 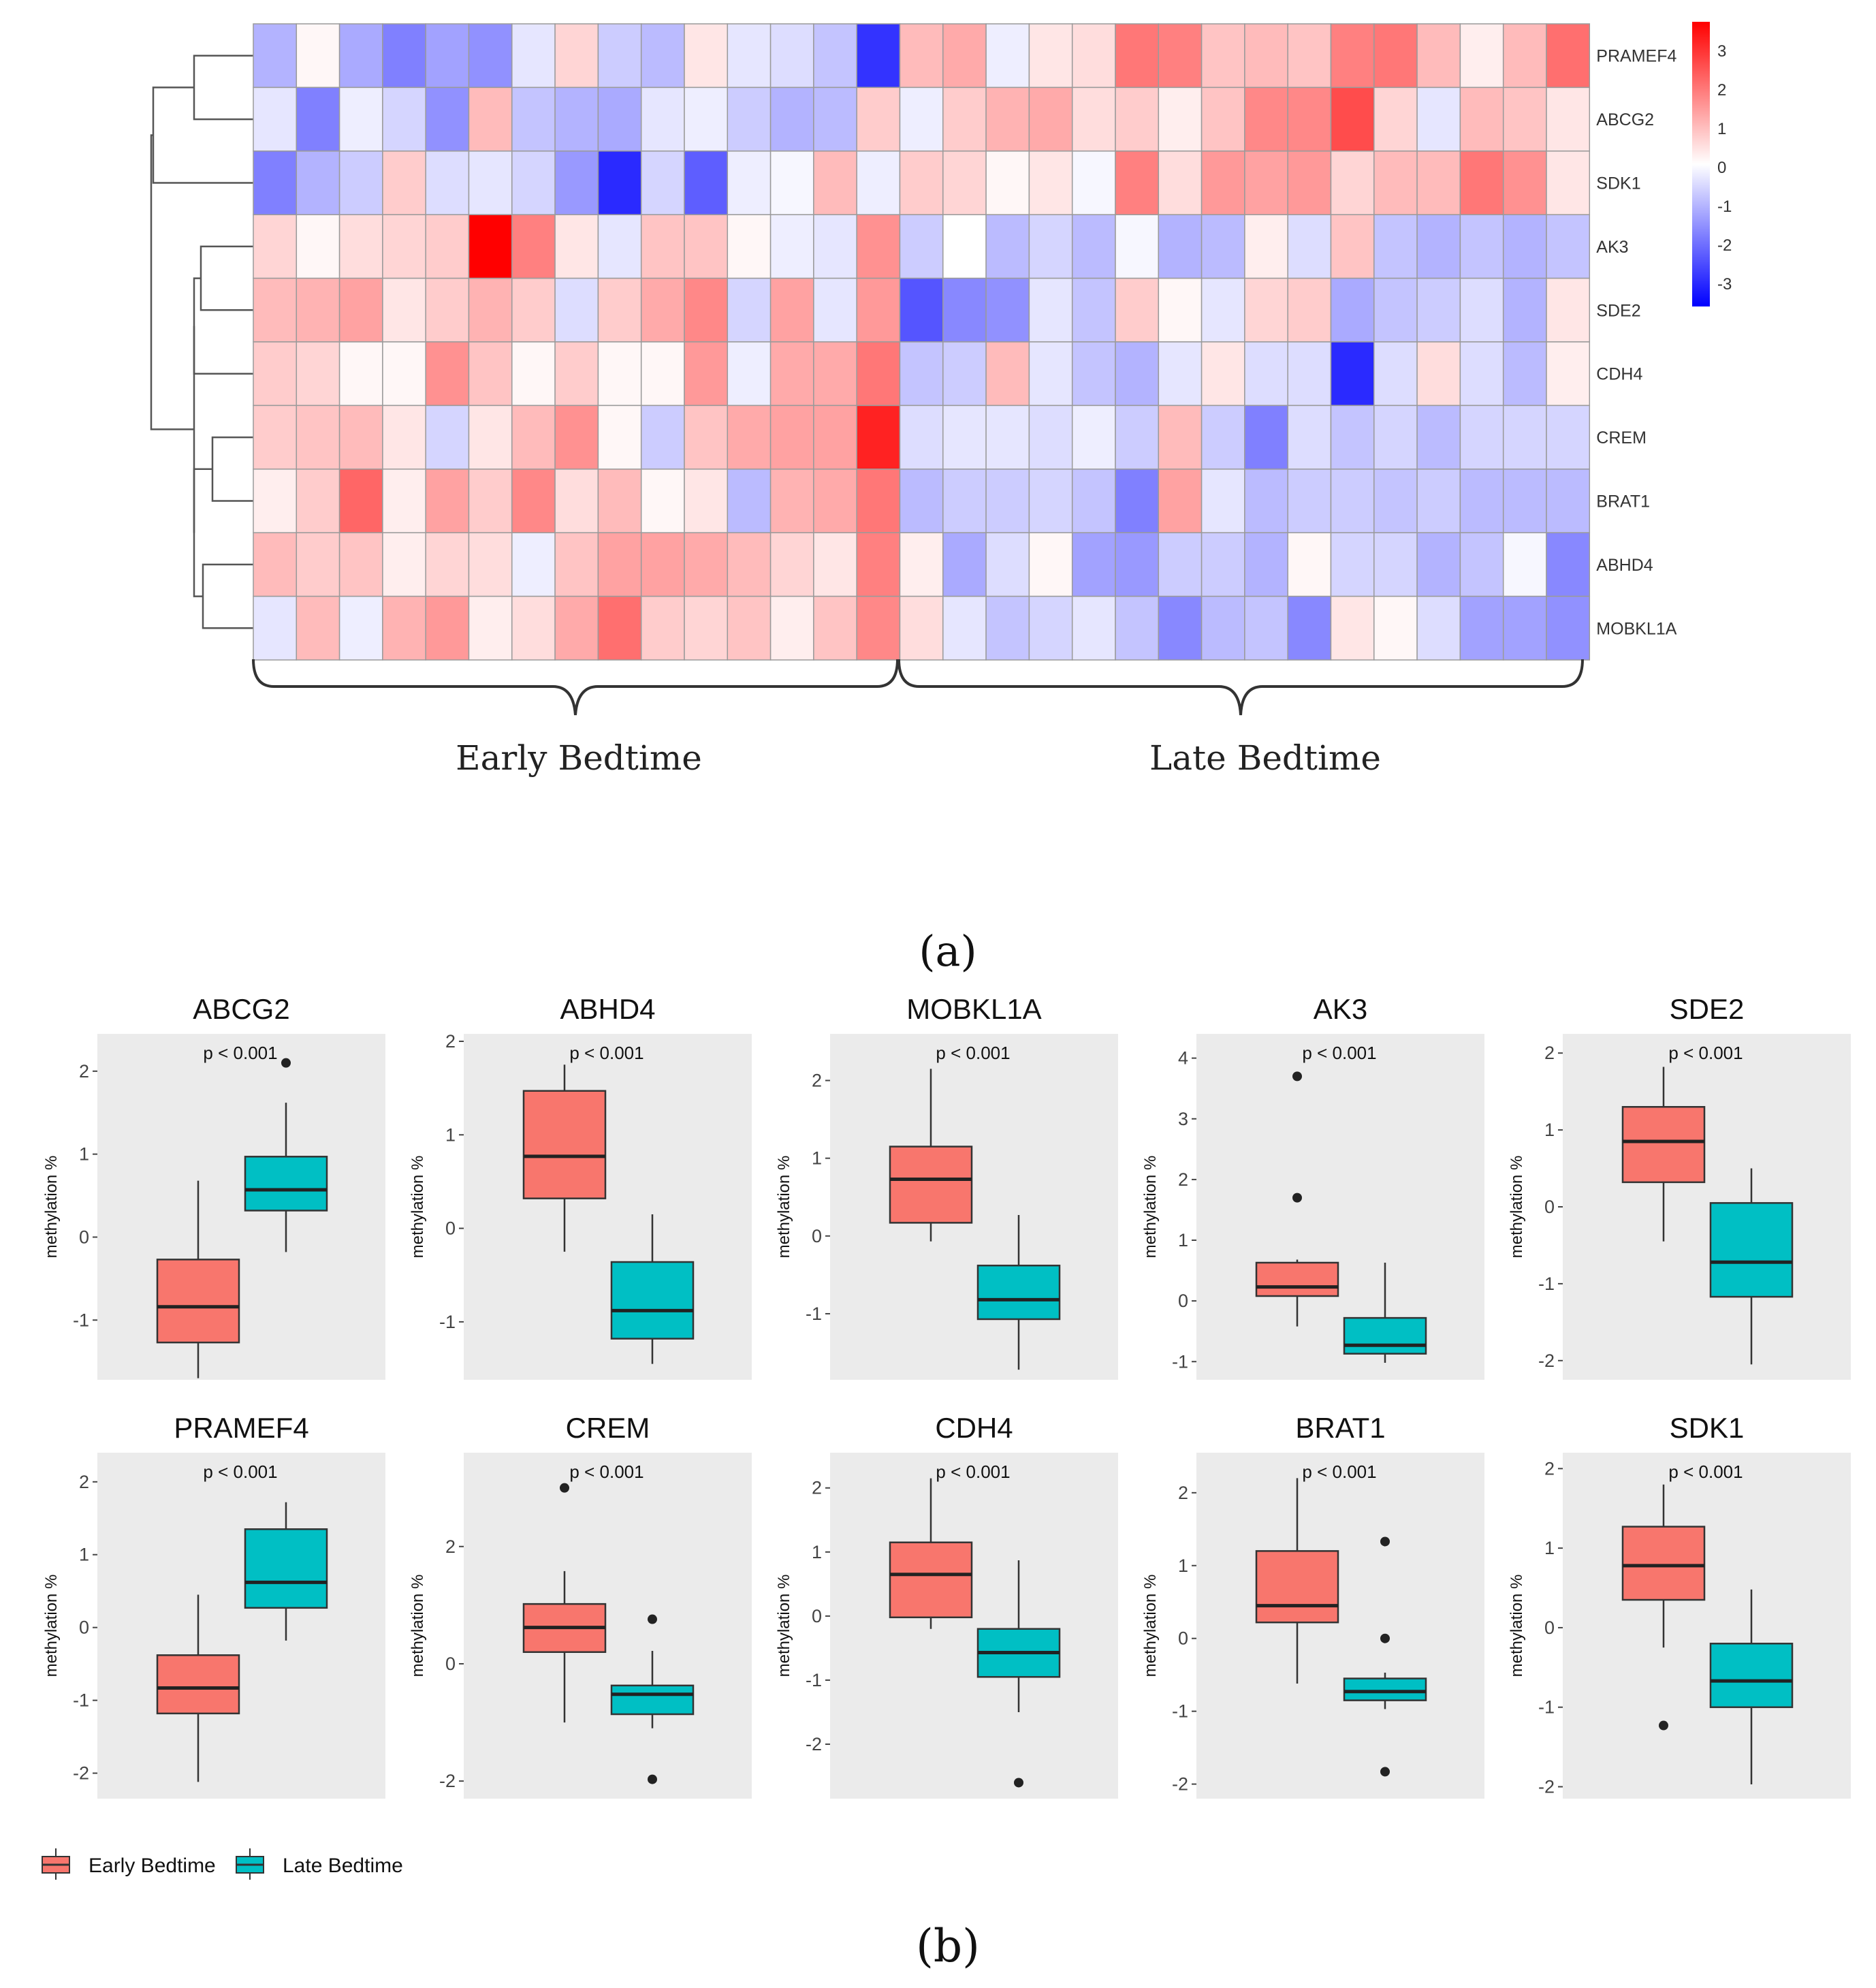 I want to click on colorbar-tick-label: 3, so click(x=1721, y=51).